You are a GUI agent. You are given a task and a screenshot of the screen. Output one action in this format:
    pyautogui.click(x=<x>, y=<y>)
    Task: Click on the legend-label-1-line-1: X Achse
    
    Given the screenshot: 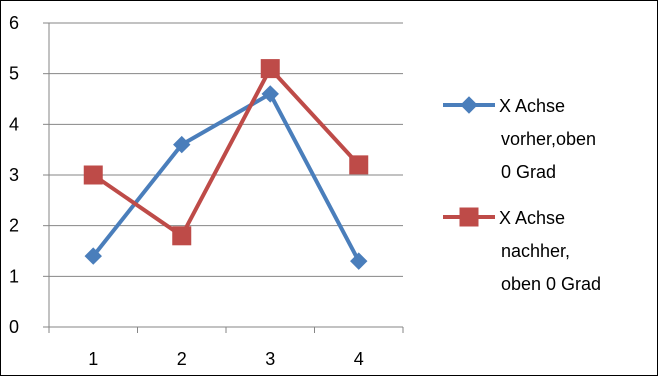 What is the action you would take?
    pyautogui.click(x=532, y=106)
    